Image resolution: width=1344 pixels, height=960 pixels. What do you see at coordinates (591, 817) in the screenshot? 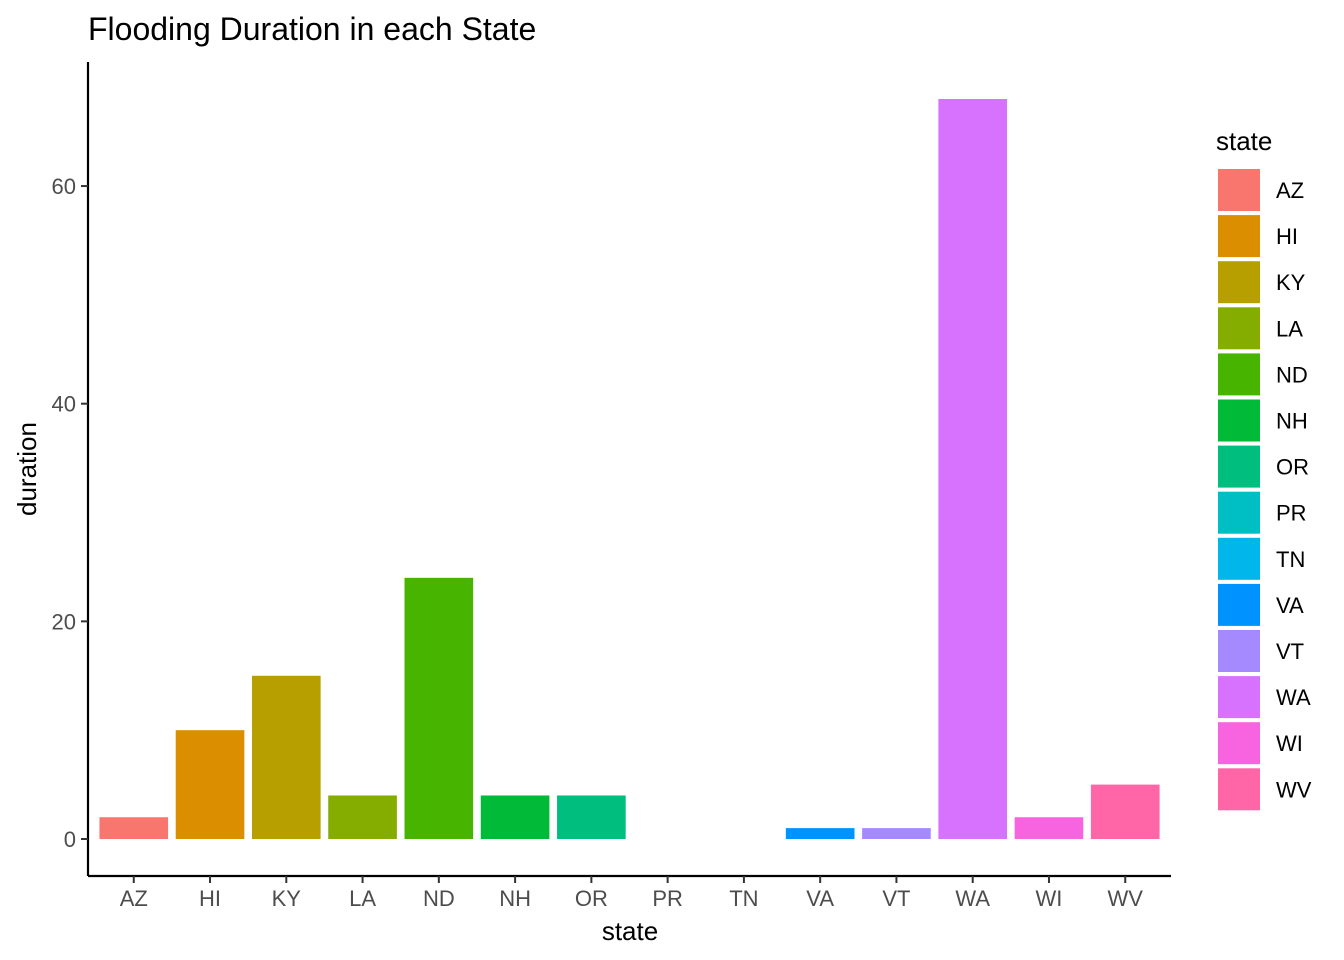
I see `bar-or` at bounding box center [591, 817].